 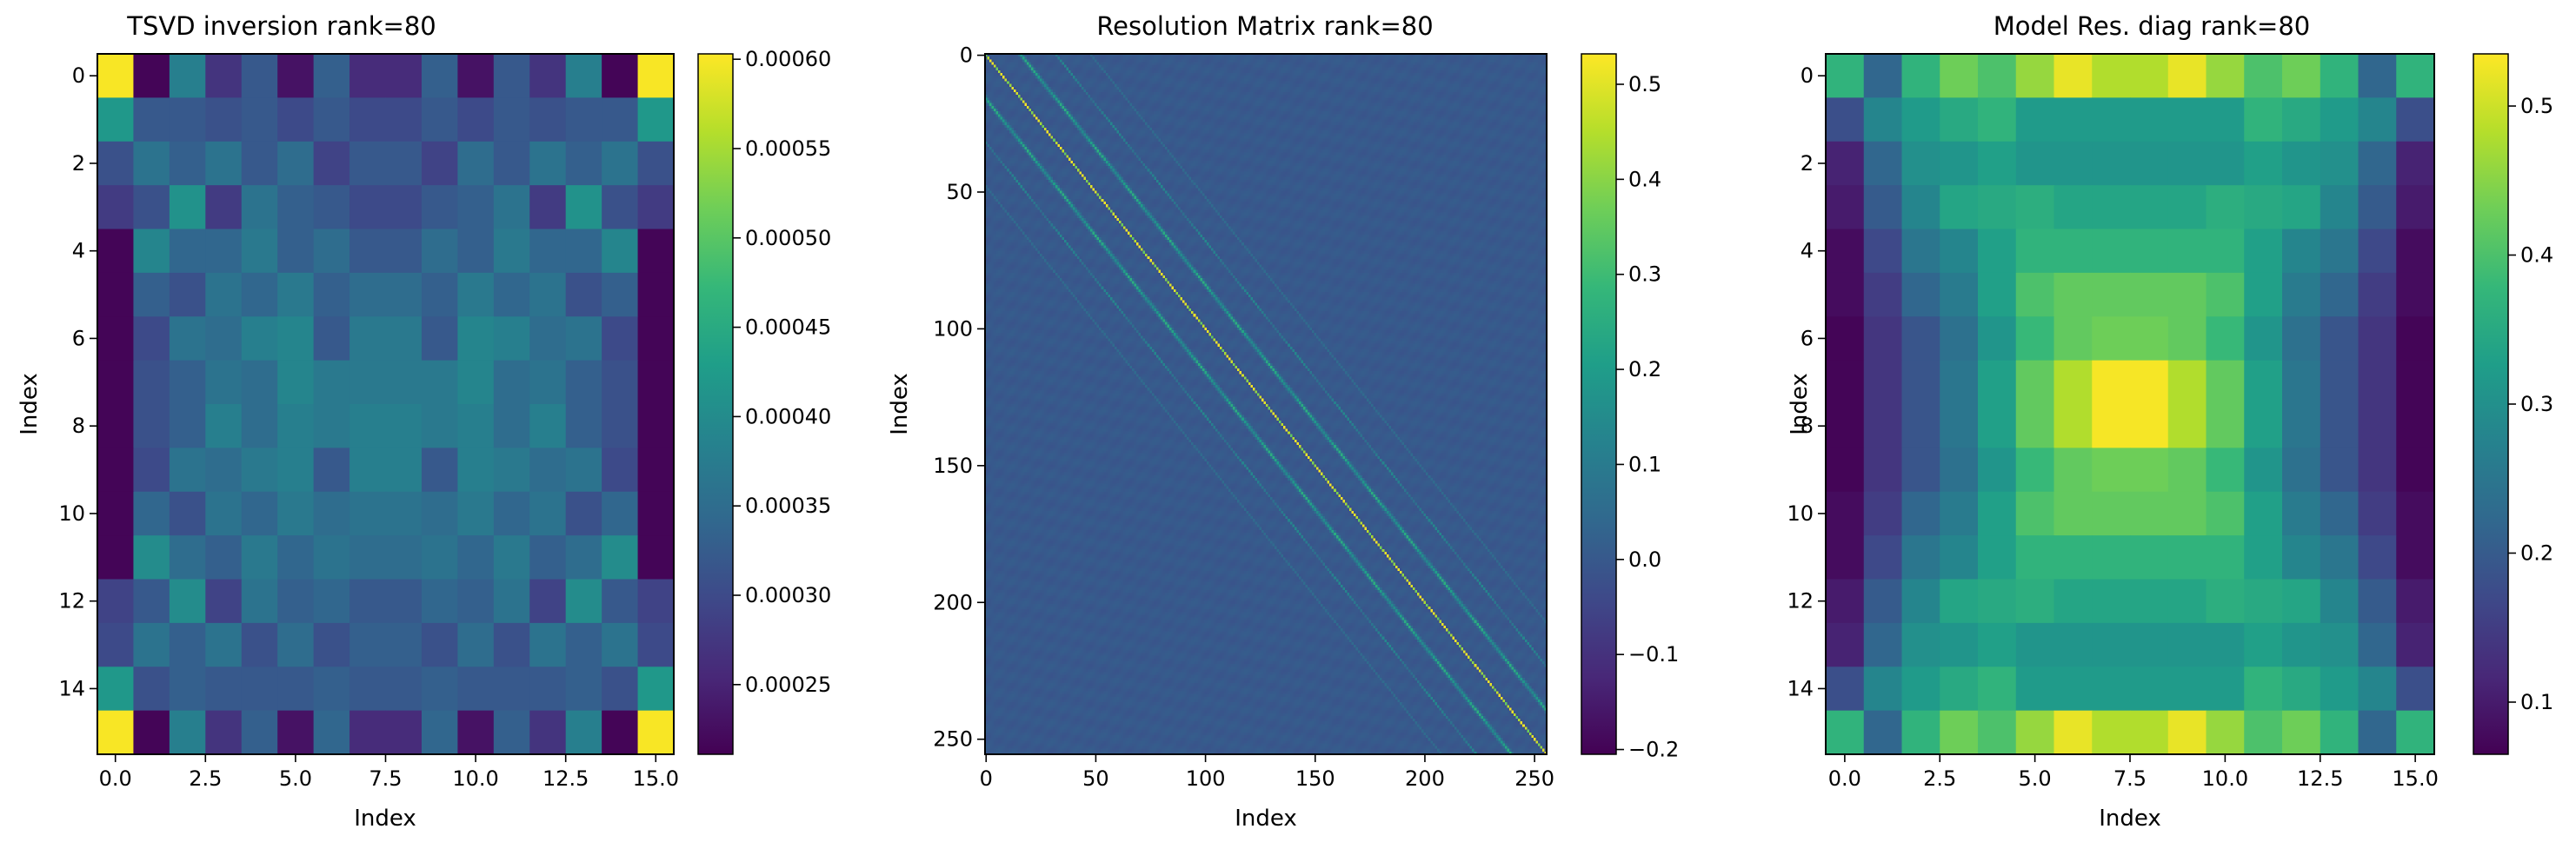 I want to click on x-tick-label: 10.0, so click(x=2225, y=778).